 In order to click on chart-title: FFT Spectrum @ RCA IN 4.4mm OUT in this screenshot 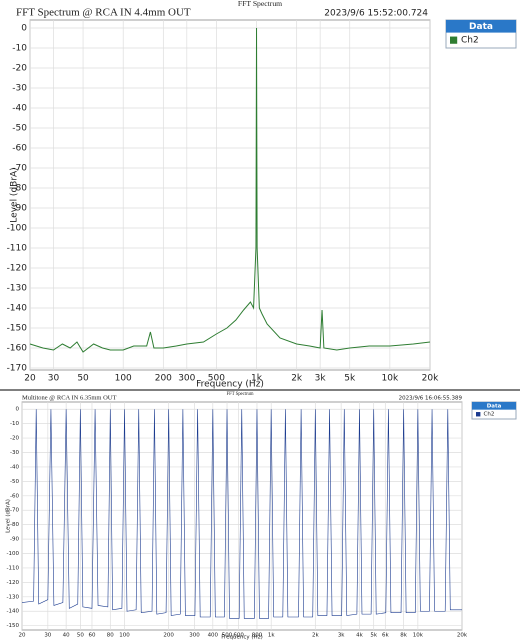, I will do `click(103, 13)`.